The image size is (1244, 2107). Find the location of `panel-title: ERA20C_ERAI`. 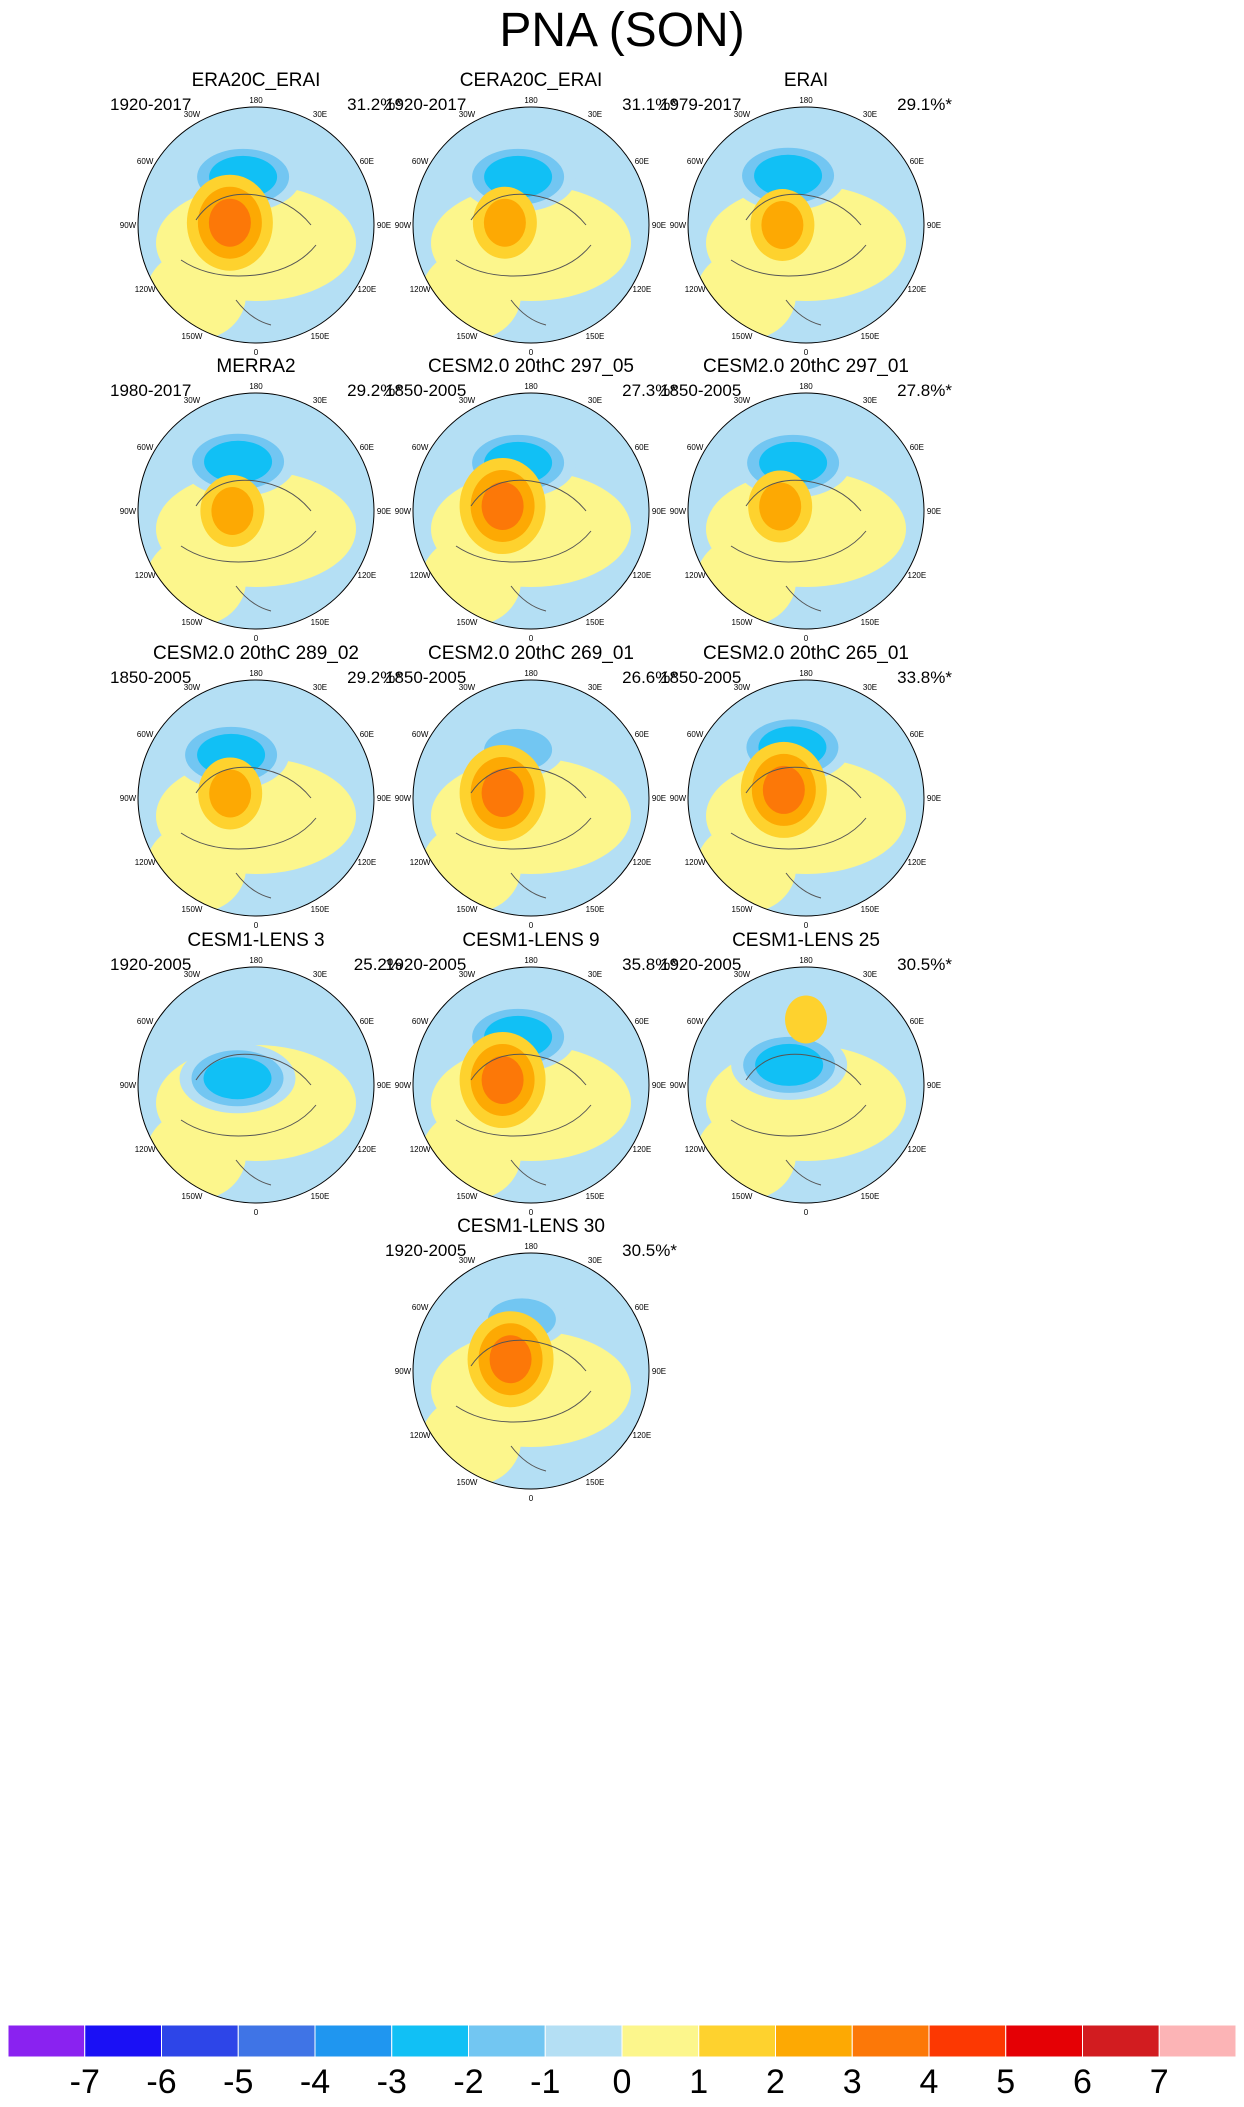

panel-title: ERA20C_ERAI is located at coordinates (256, 80).